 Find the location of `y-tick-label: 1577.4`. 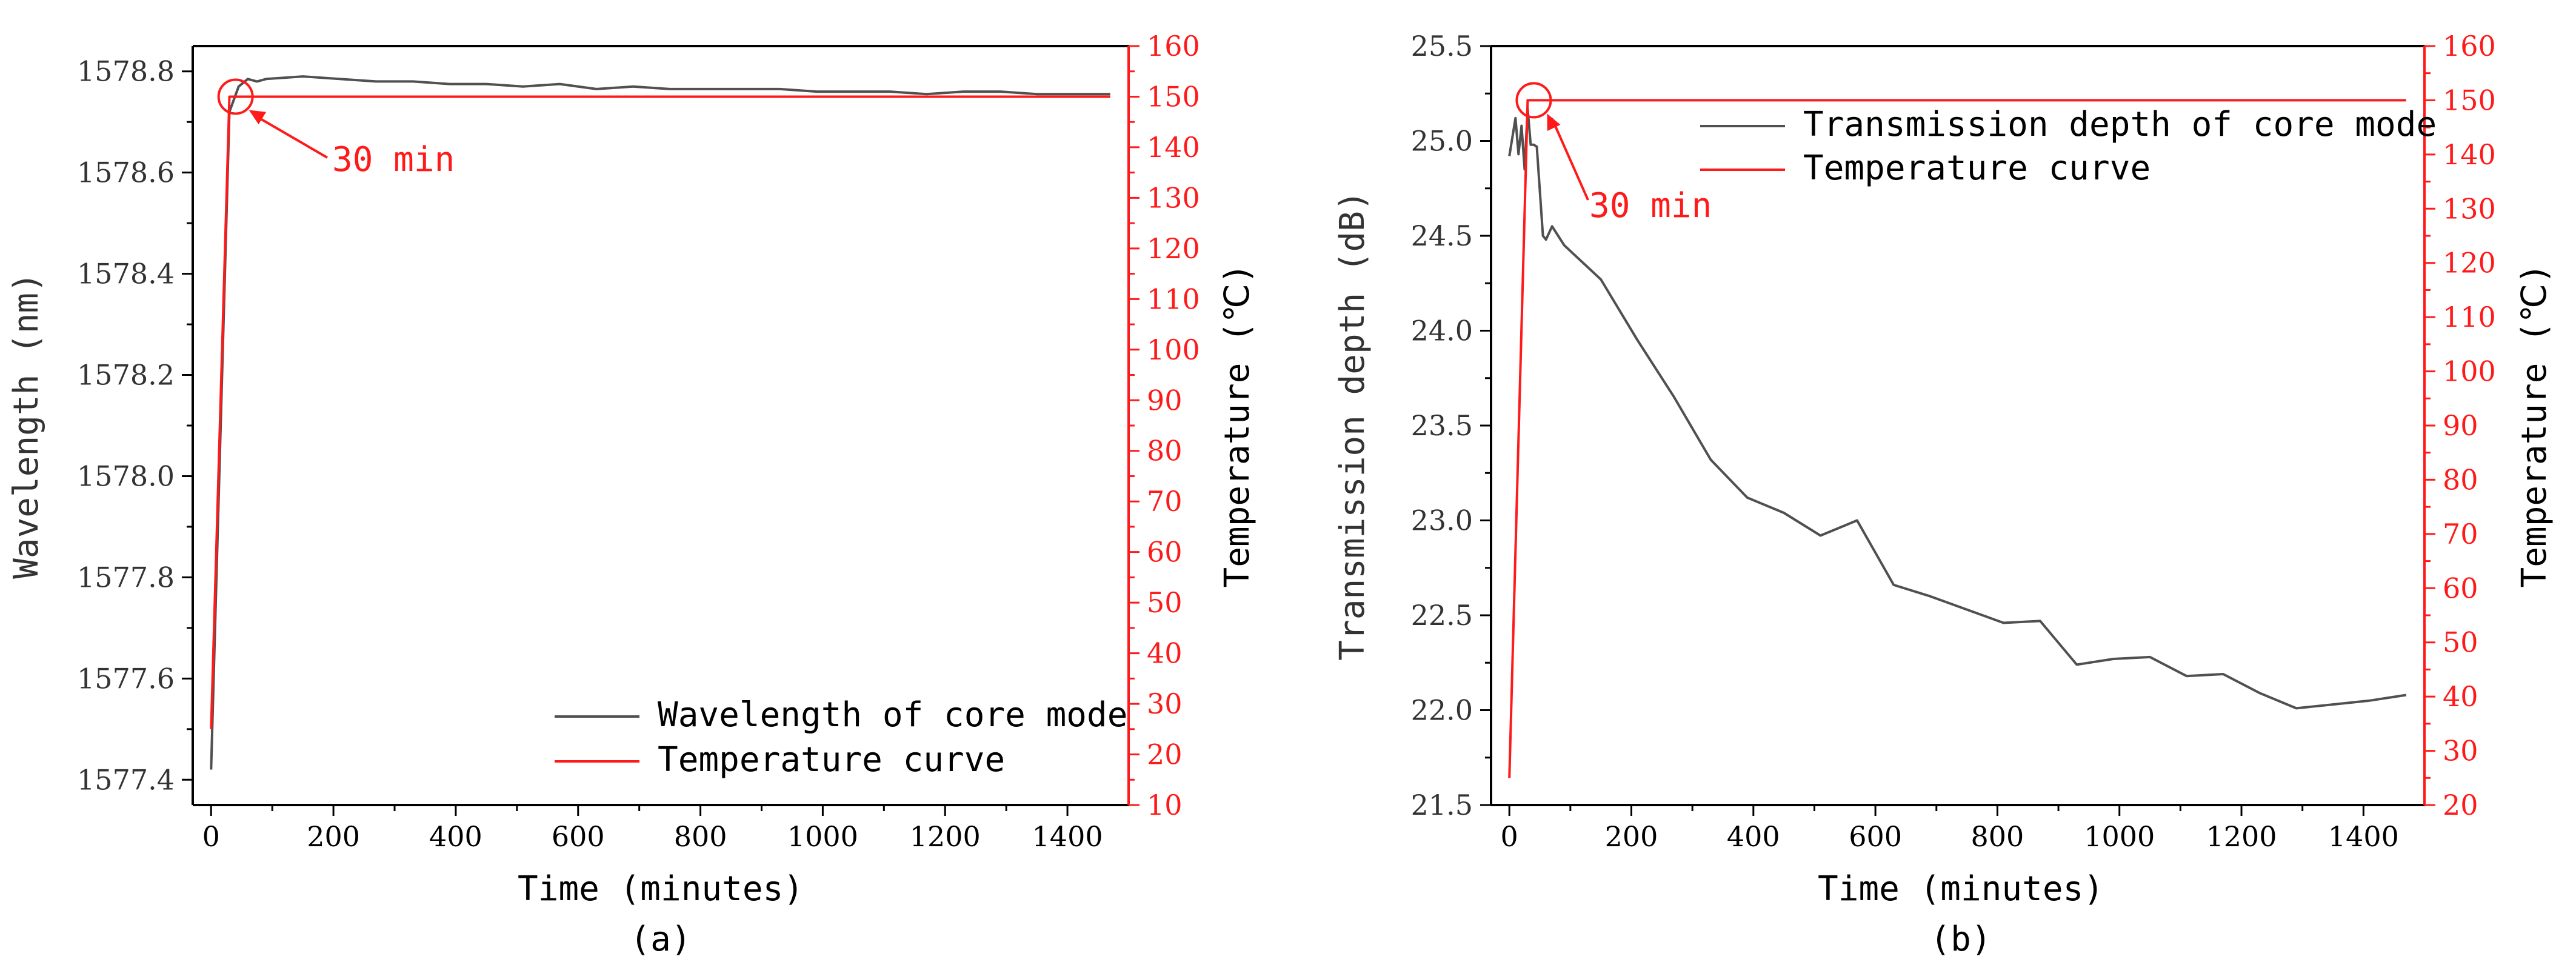

y-tick-label: 1577.4 is located at coordinates (126, 779).